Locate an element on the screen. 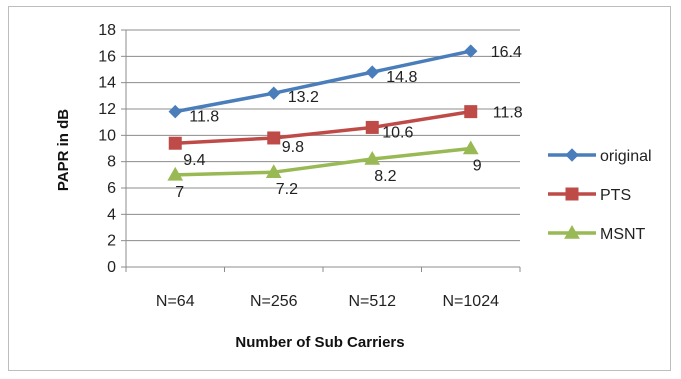  data-label-pts: 10.6 is located at coordinates (397, 132).